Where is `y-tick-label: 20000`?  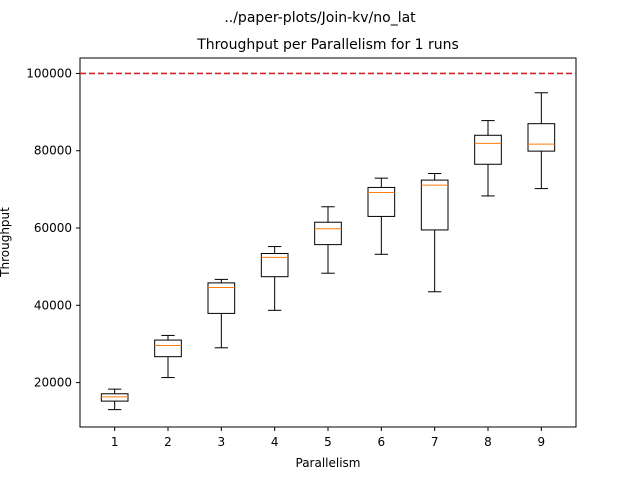 y-tick-label: 20000 is located at coordinates (53, 383).